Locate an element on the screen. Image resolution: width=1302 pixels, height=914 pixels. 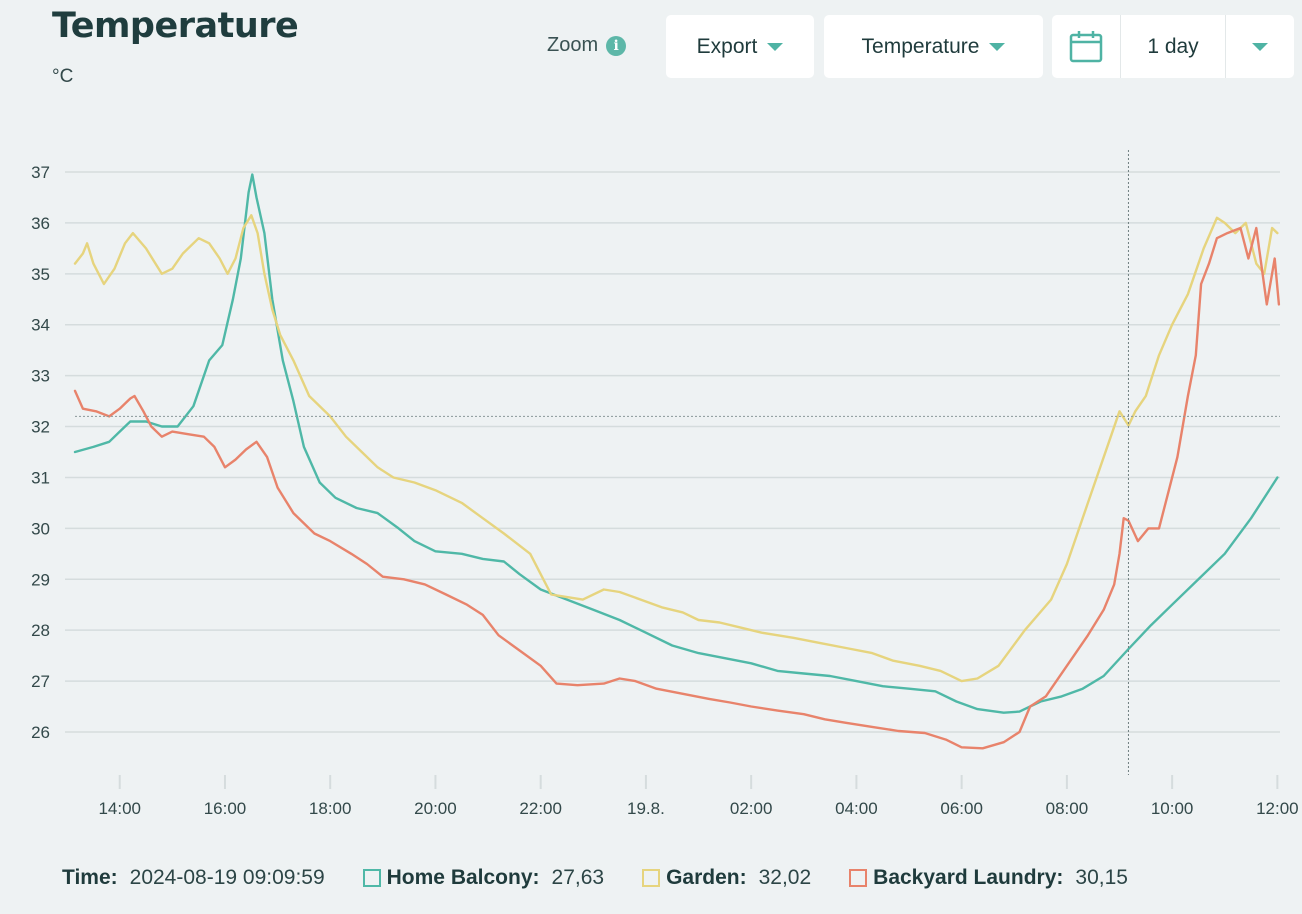
range-value: 1 day is located at coordinates (1173, 46).